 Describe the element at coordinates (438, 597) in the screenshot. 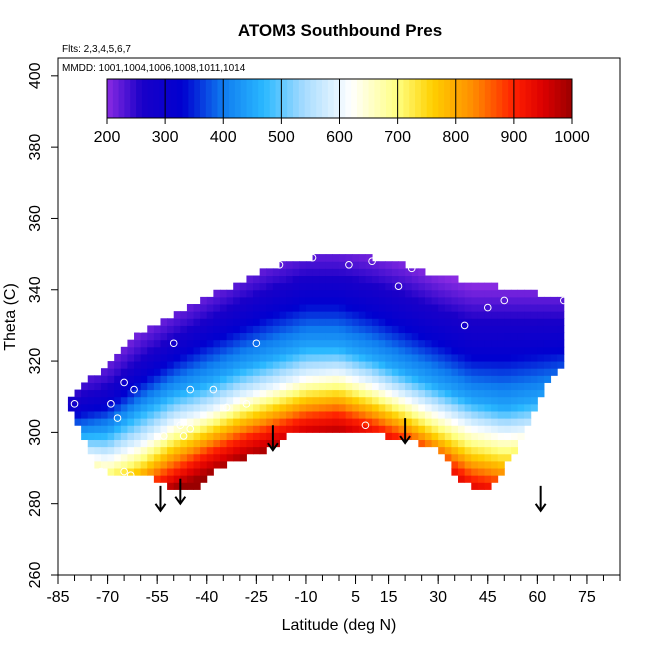

I see `x-tick-label: 30` at that location.